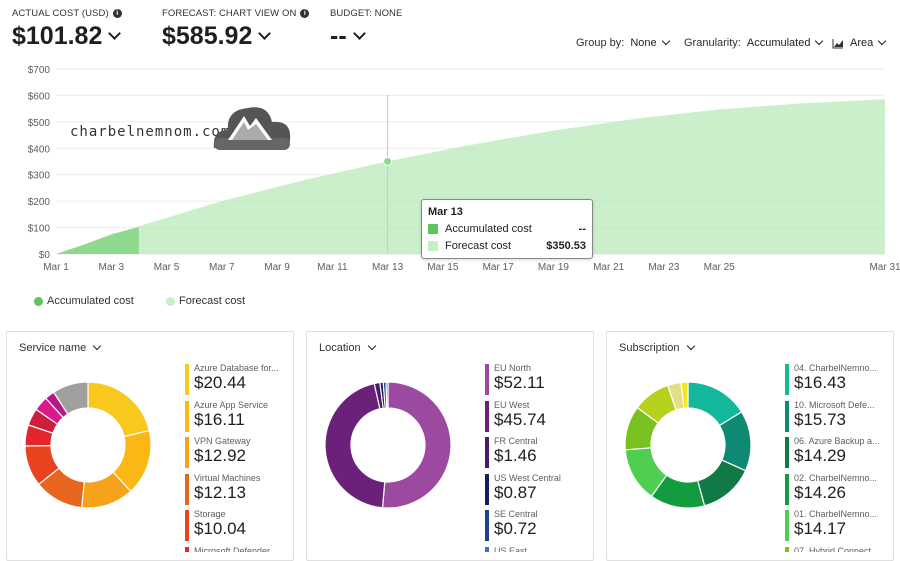 This screenshot has height=561, width=900. What do you see at coordinates (111, 267) in the screenshot?
I see `x-tick-label: Mar 3` at bounding box center [111, 267].